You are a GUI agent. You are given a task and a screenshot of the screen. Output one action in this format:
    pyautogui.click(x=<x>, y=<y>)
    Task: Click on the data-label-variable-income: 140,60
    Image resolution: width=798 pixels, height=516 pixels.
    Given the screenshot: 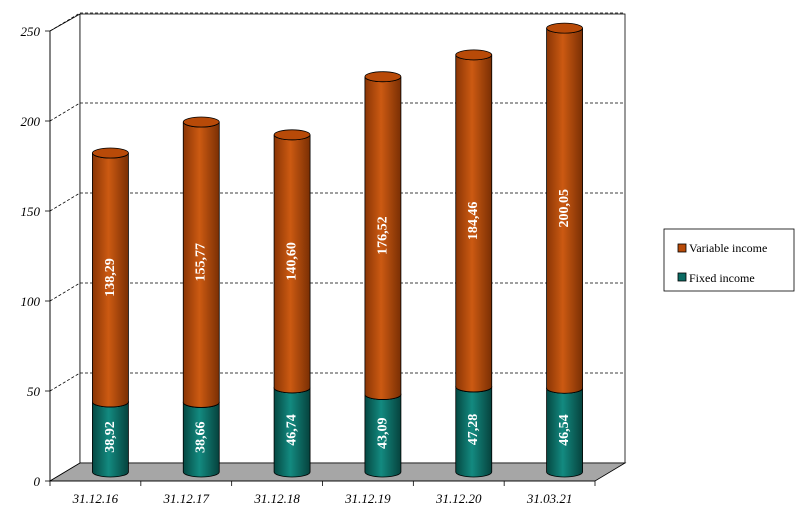 What is the action you would take?
    pyautogui.click(x=292, y=261)
    